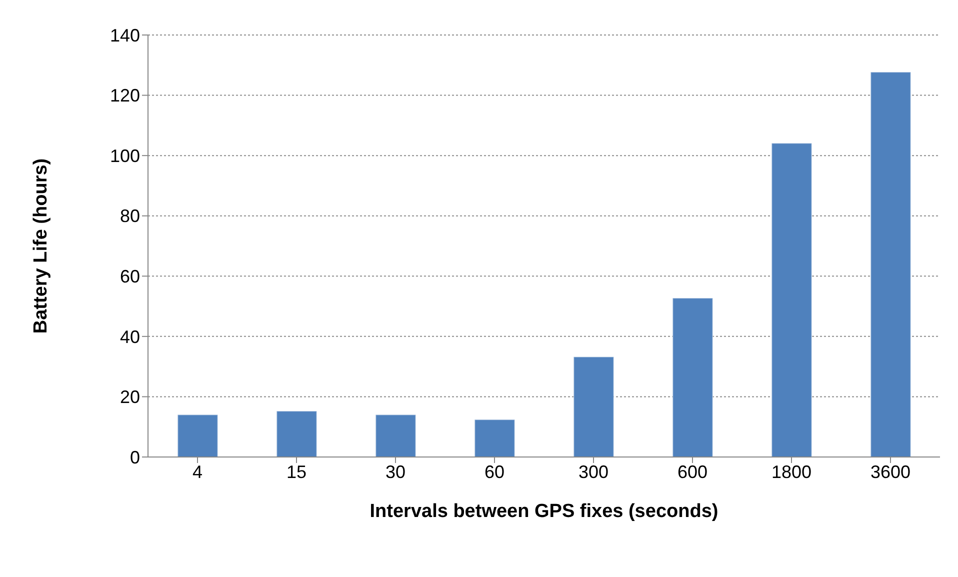 Image resolution: width=958 pixels, height=577 pixels. I want to click on y-tick-label: 0, so click(135, 457).